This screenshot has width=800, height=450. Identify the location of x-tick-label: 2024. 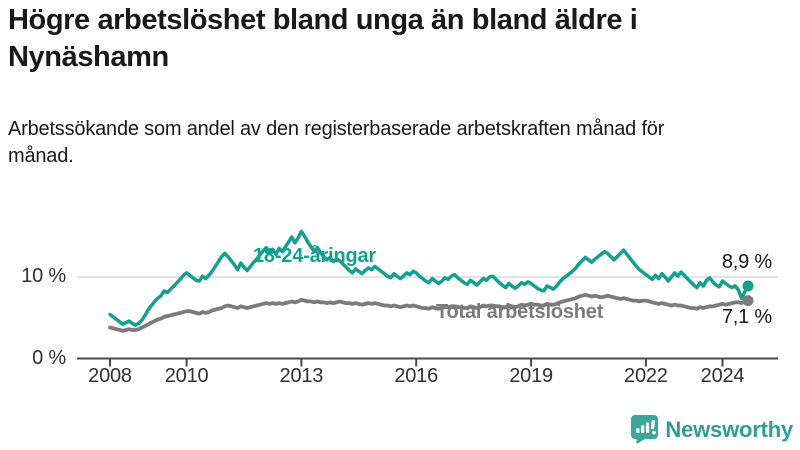
(722, 376).